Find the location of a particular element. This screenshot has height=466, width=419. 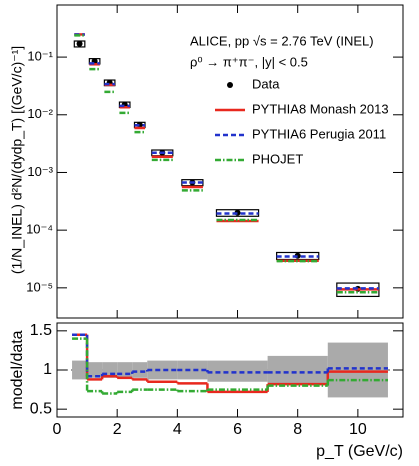

legend-label: PYTHIA6 Perugia 2011 is located at coordinates (319, 133).